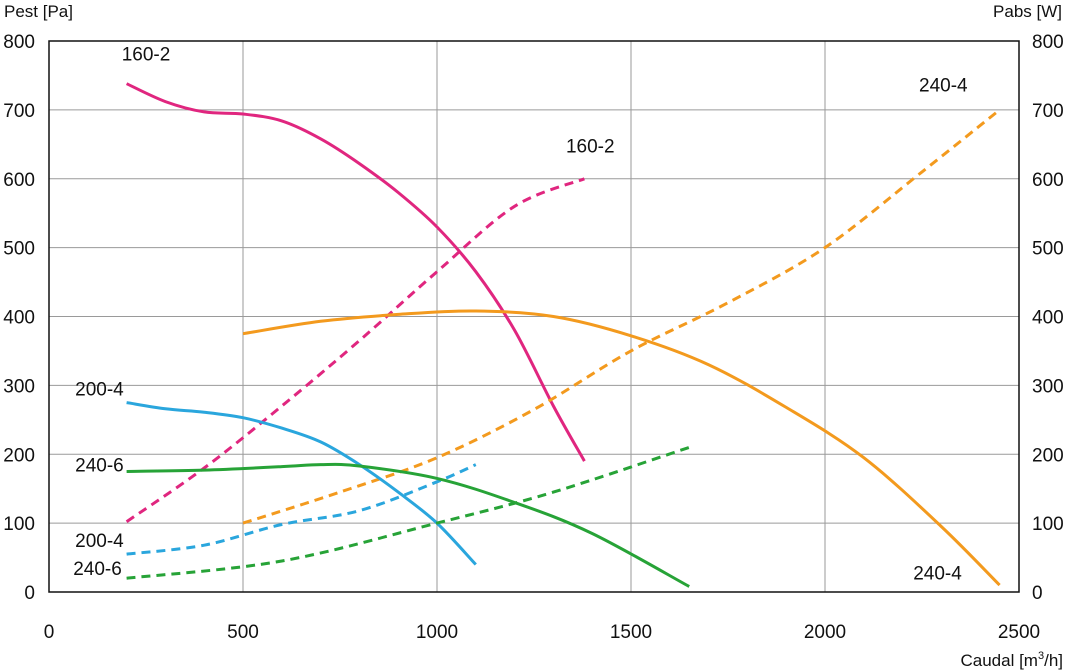  What do you see at coordinates (49, 632) in the screenshot?
I see `x-tick-label: 0` at bounding box center [49, 632].